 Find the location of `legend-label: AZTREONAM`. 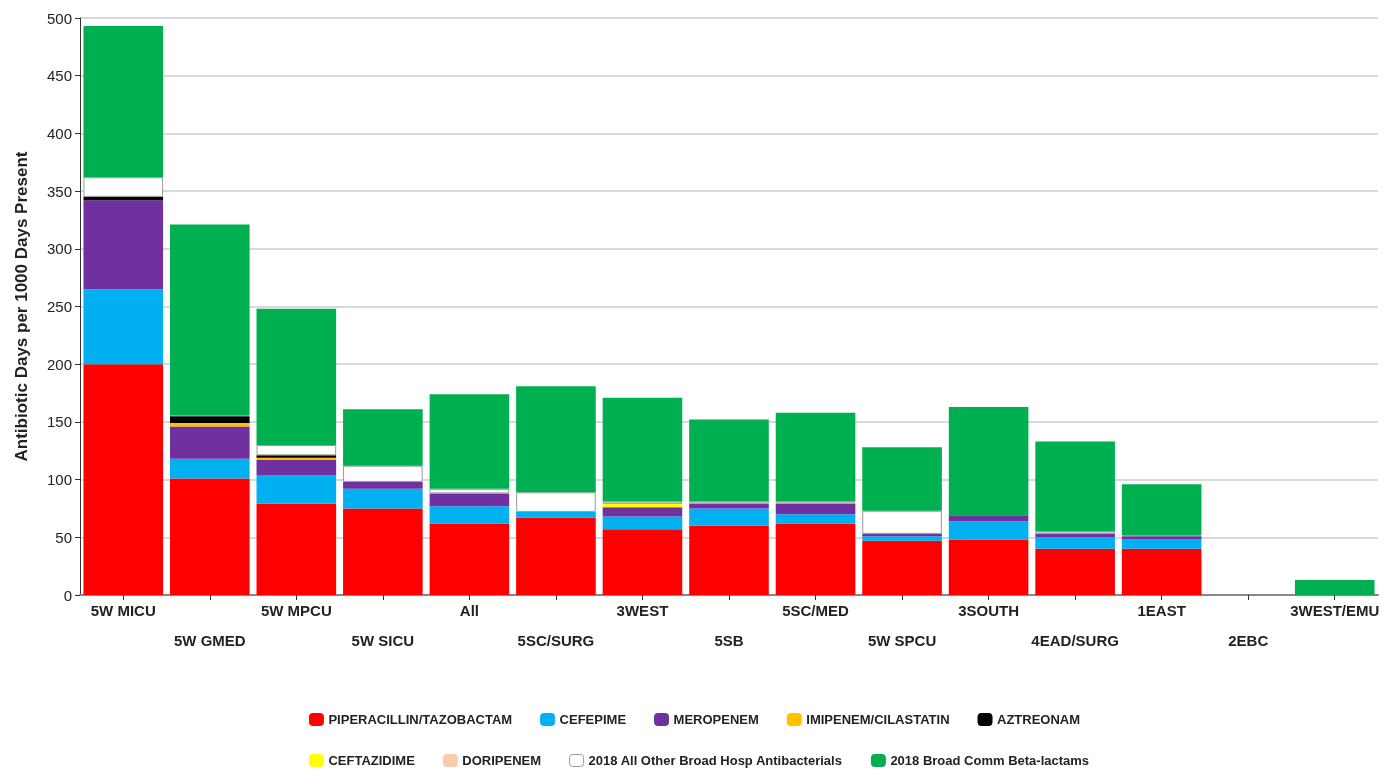

legend-label: AZTREONAM is located at coordinates (1039, 719).